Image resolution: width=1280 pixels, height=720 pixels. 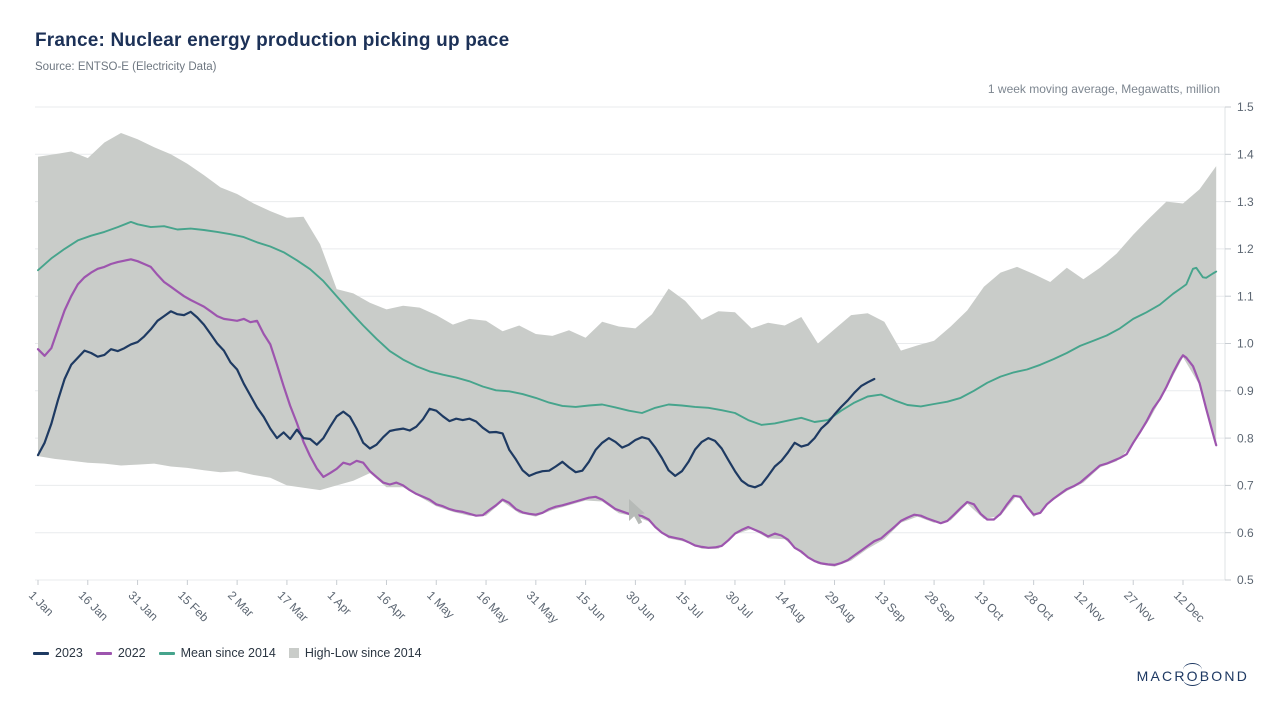 I want to click on y-axis-label: 0.5, so click(x=1245, y=580).